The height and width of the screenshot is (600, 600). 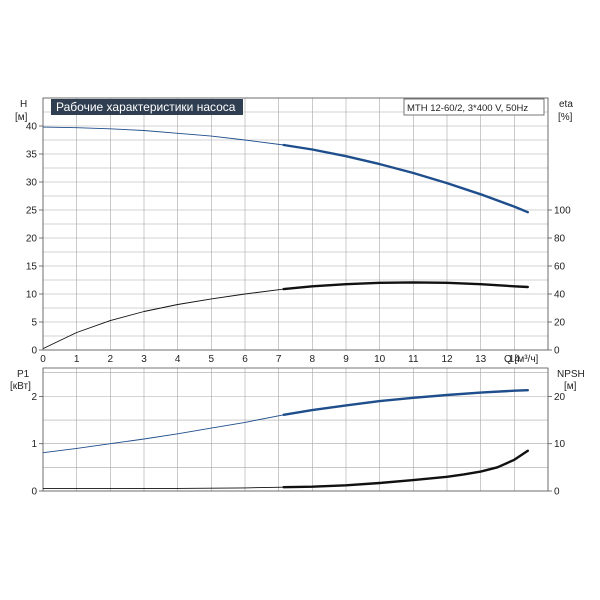 I want to click on bottom-right-axis-label: NPSH, so click(x=571, y=374).